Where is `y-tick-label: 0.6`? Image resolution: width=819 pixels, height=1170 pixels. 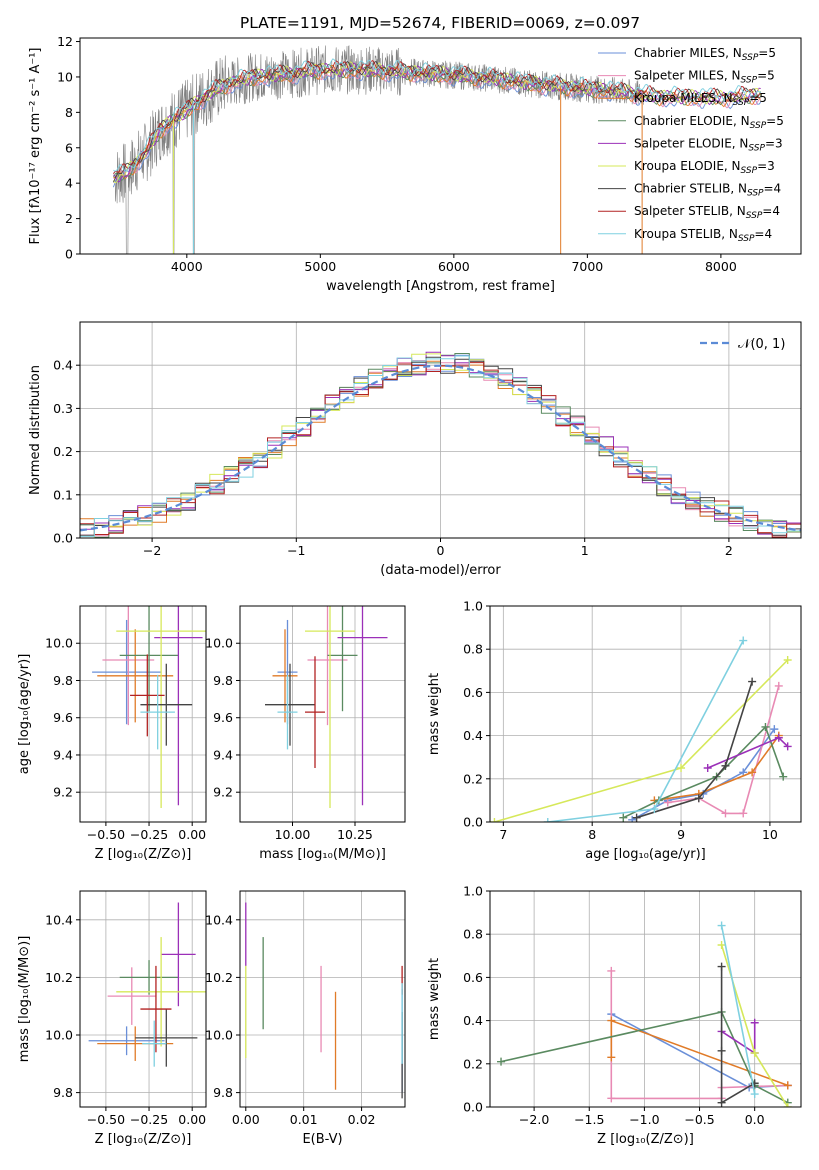
y-tick-label: 0.6 is located at coordinates (473, 977).